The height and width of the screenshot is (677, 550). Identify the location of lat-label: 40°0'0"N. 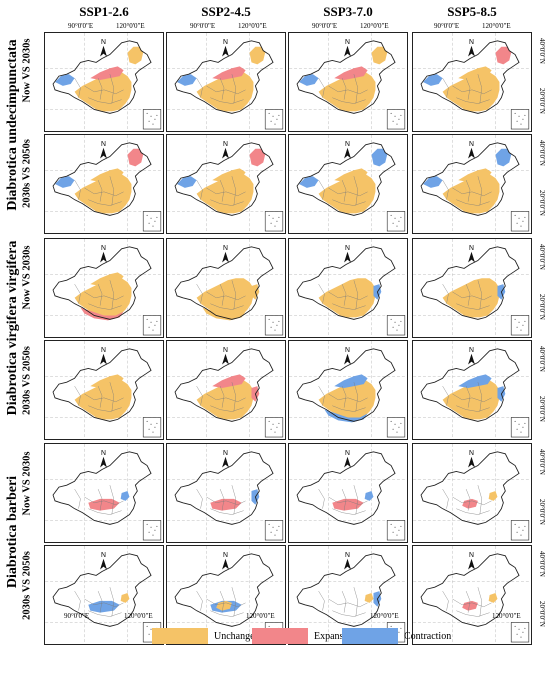
(542, 257).